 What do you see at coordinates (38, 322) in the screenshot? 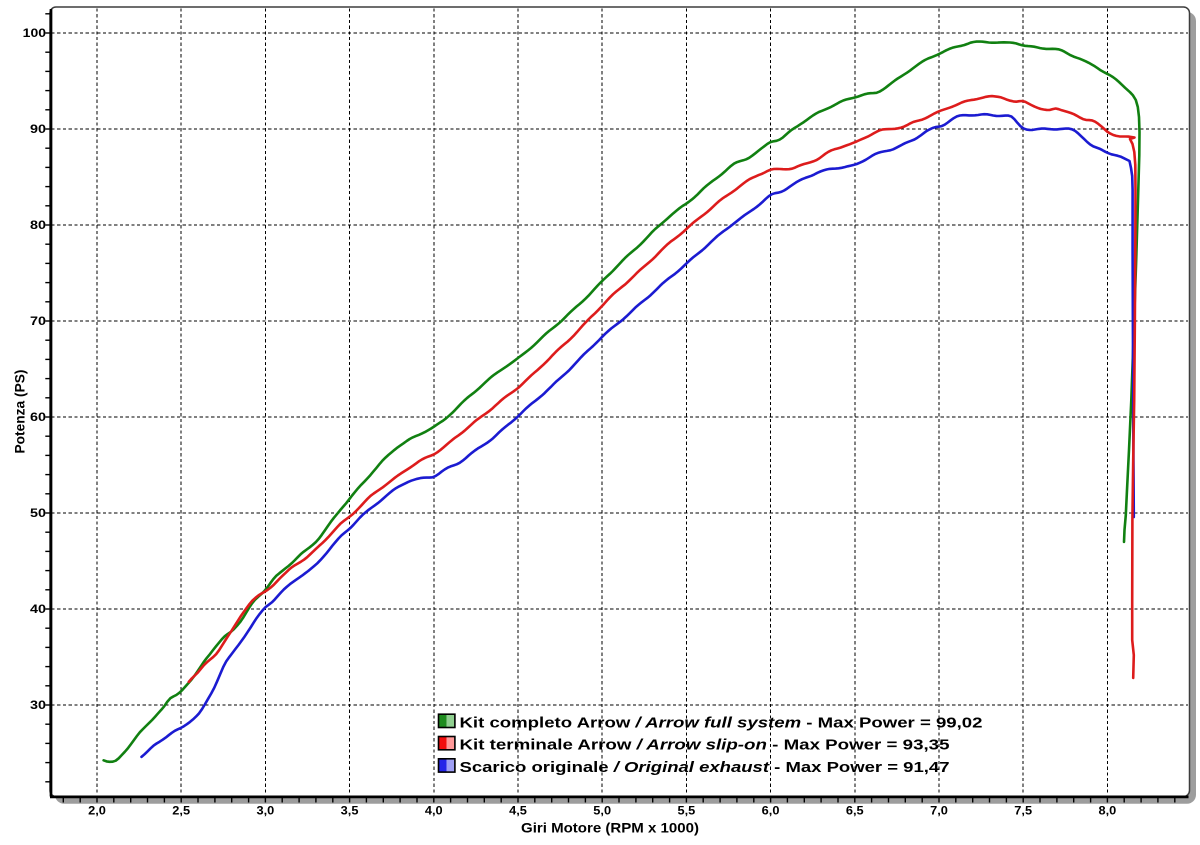
I see `svg-text: 70` at bounding box center [38, 322].